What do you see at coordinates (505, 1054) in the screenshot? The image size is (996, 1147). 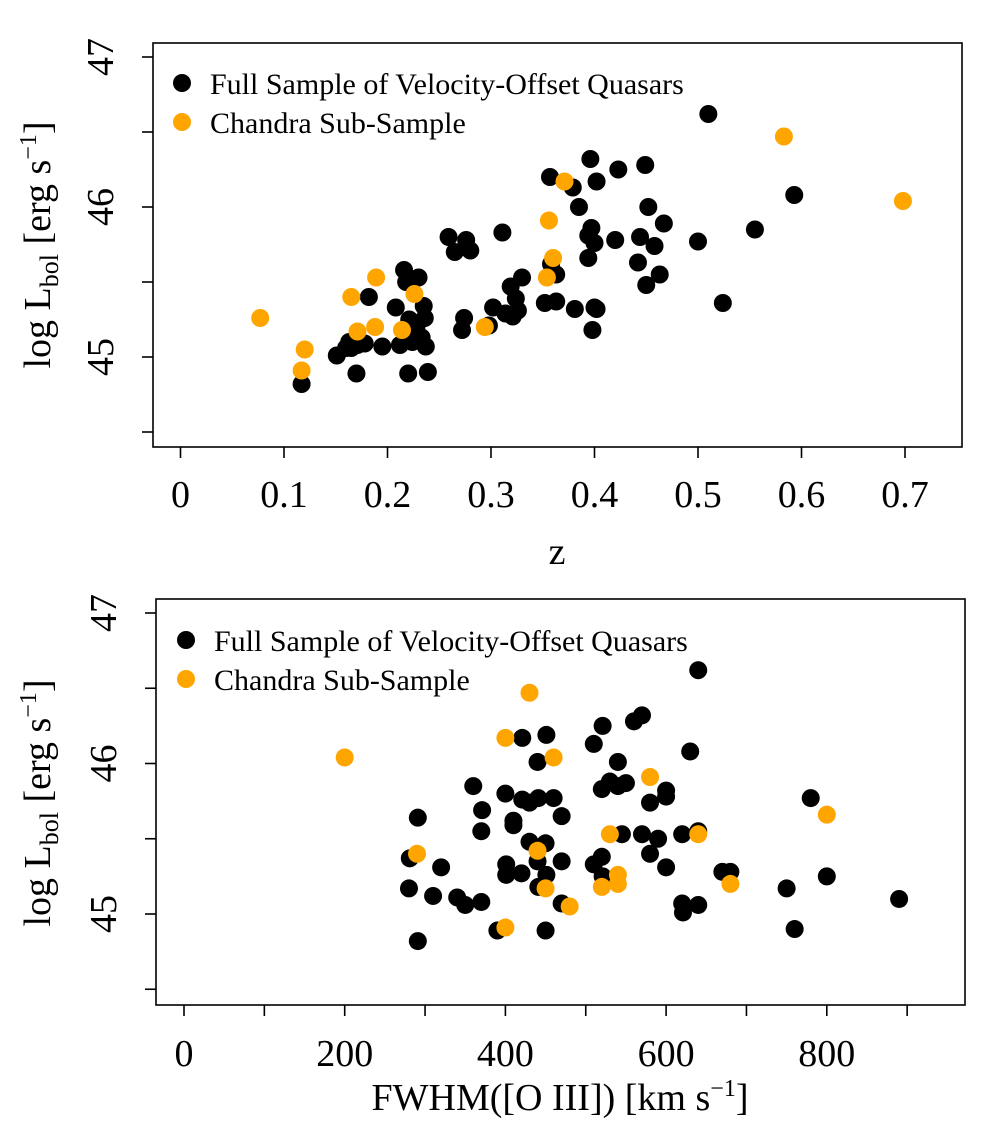 I see `x-tick-label: 400` at bounding box center [505, 1054].